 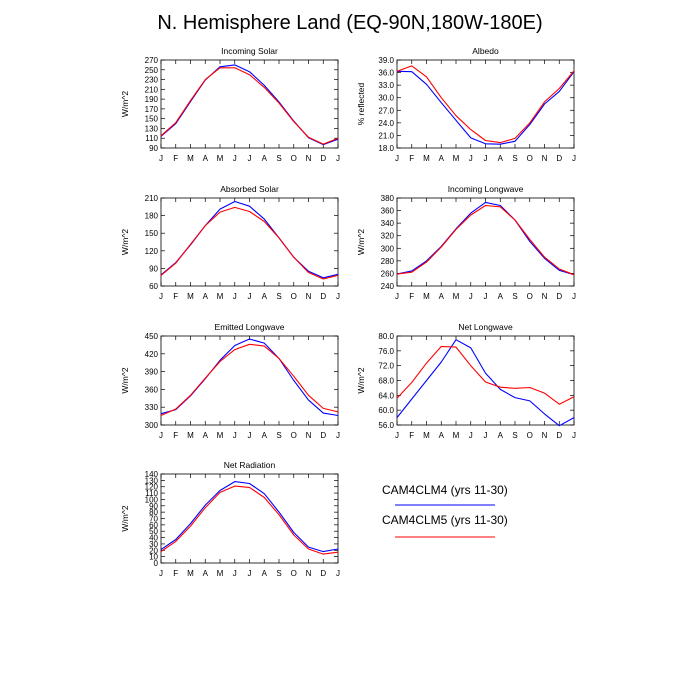 What do you see at coordinates (501, 296) in the screenshot?
I see `panel-incoming-longwave-xtick-label: A` at bounding box center [501, 296].